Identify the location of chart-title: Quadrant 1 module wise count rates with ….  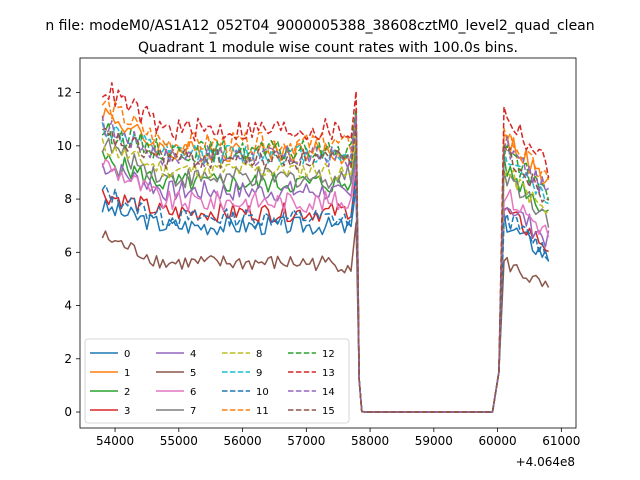
(328, 48).